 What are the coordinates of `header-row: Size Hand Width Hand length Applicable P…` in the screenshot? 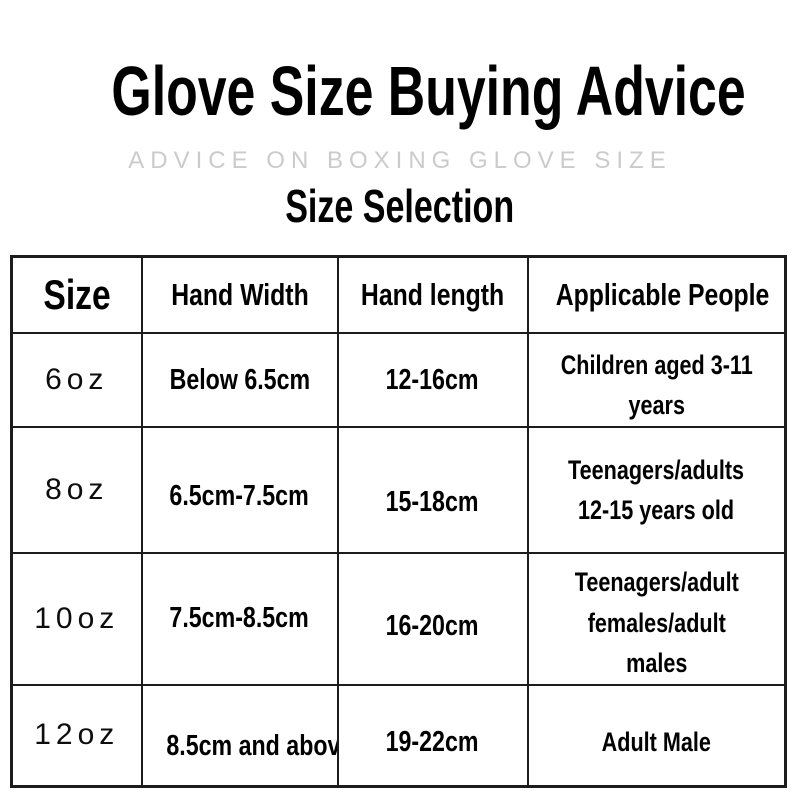 It's located at (398, 294).